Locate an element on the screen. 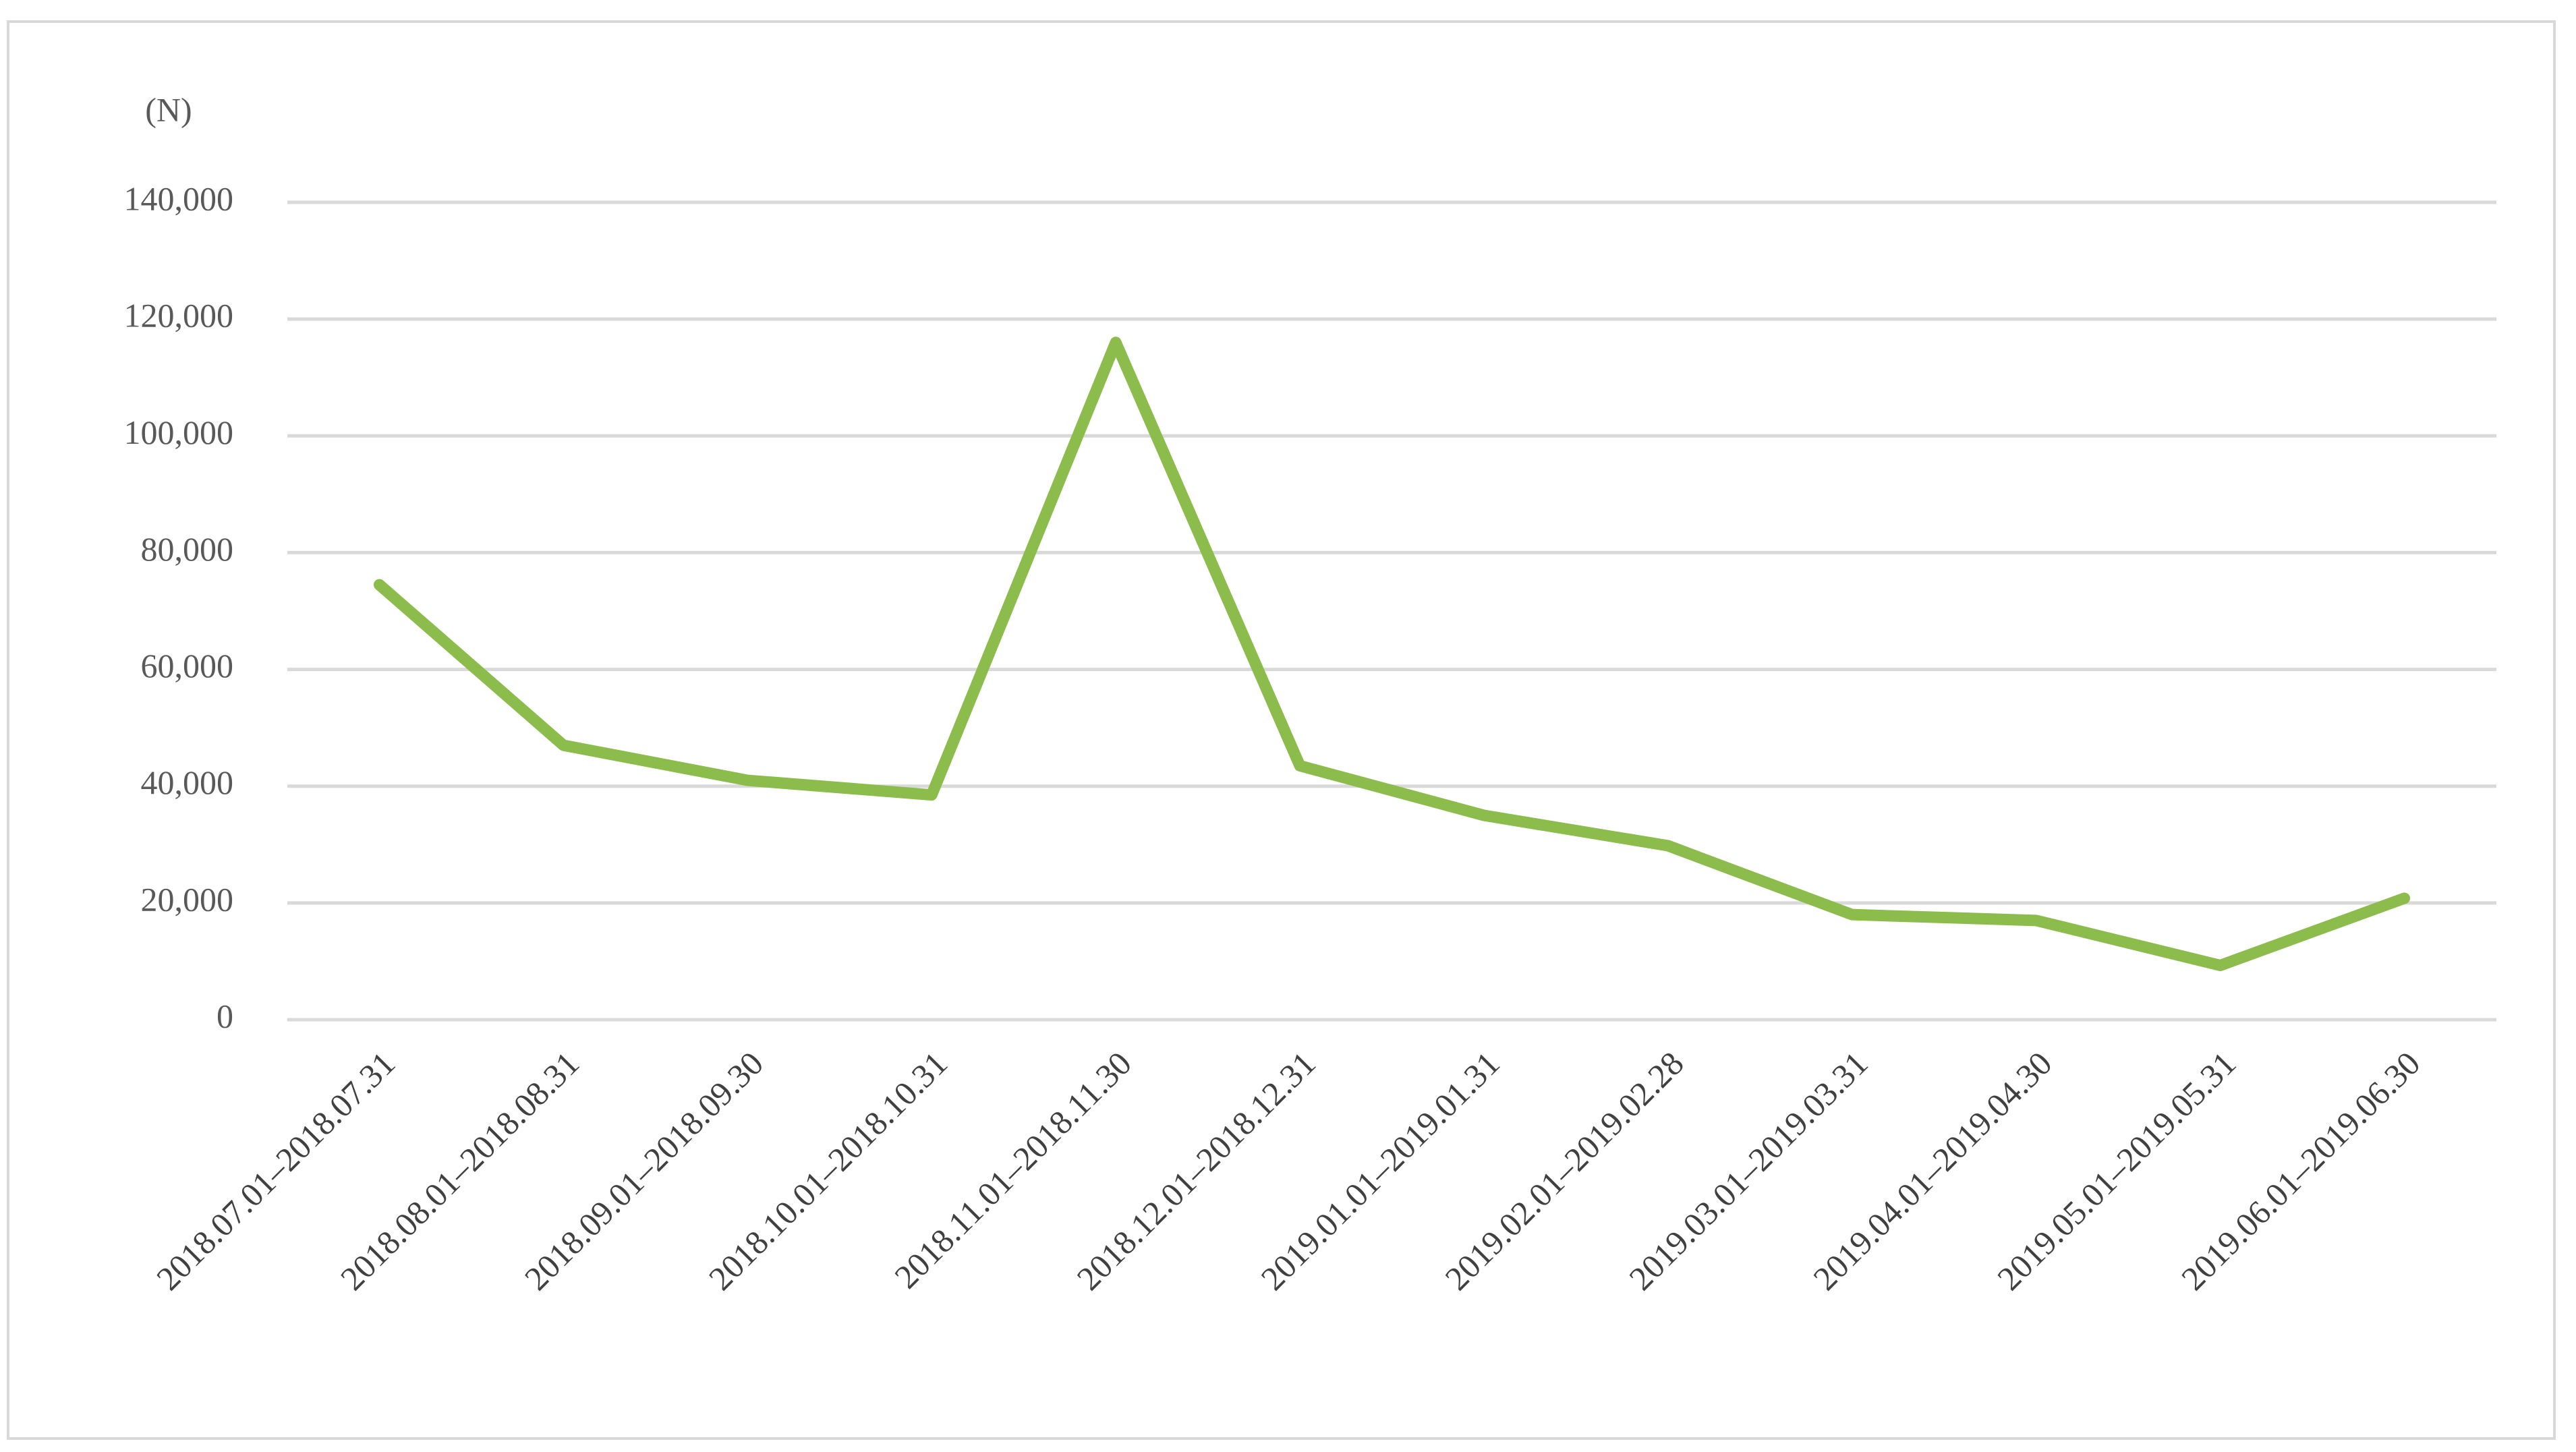 The width and height of the screenshot is (2576, 1452). y-tick-label: 40,000 is located at coordinates (187, 782).